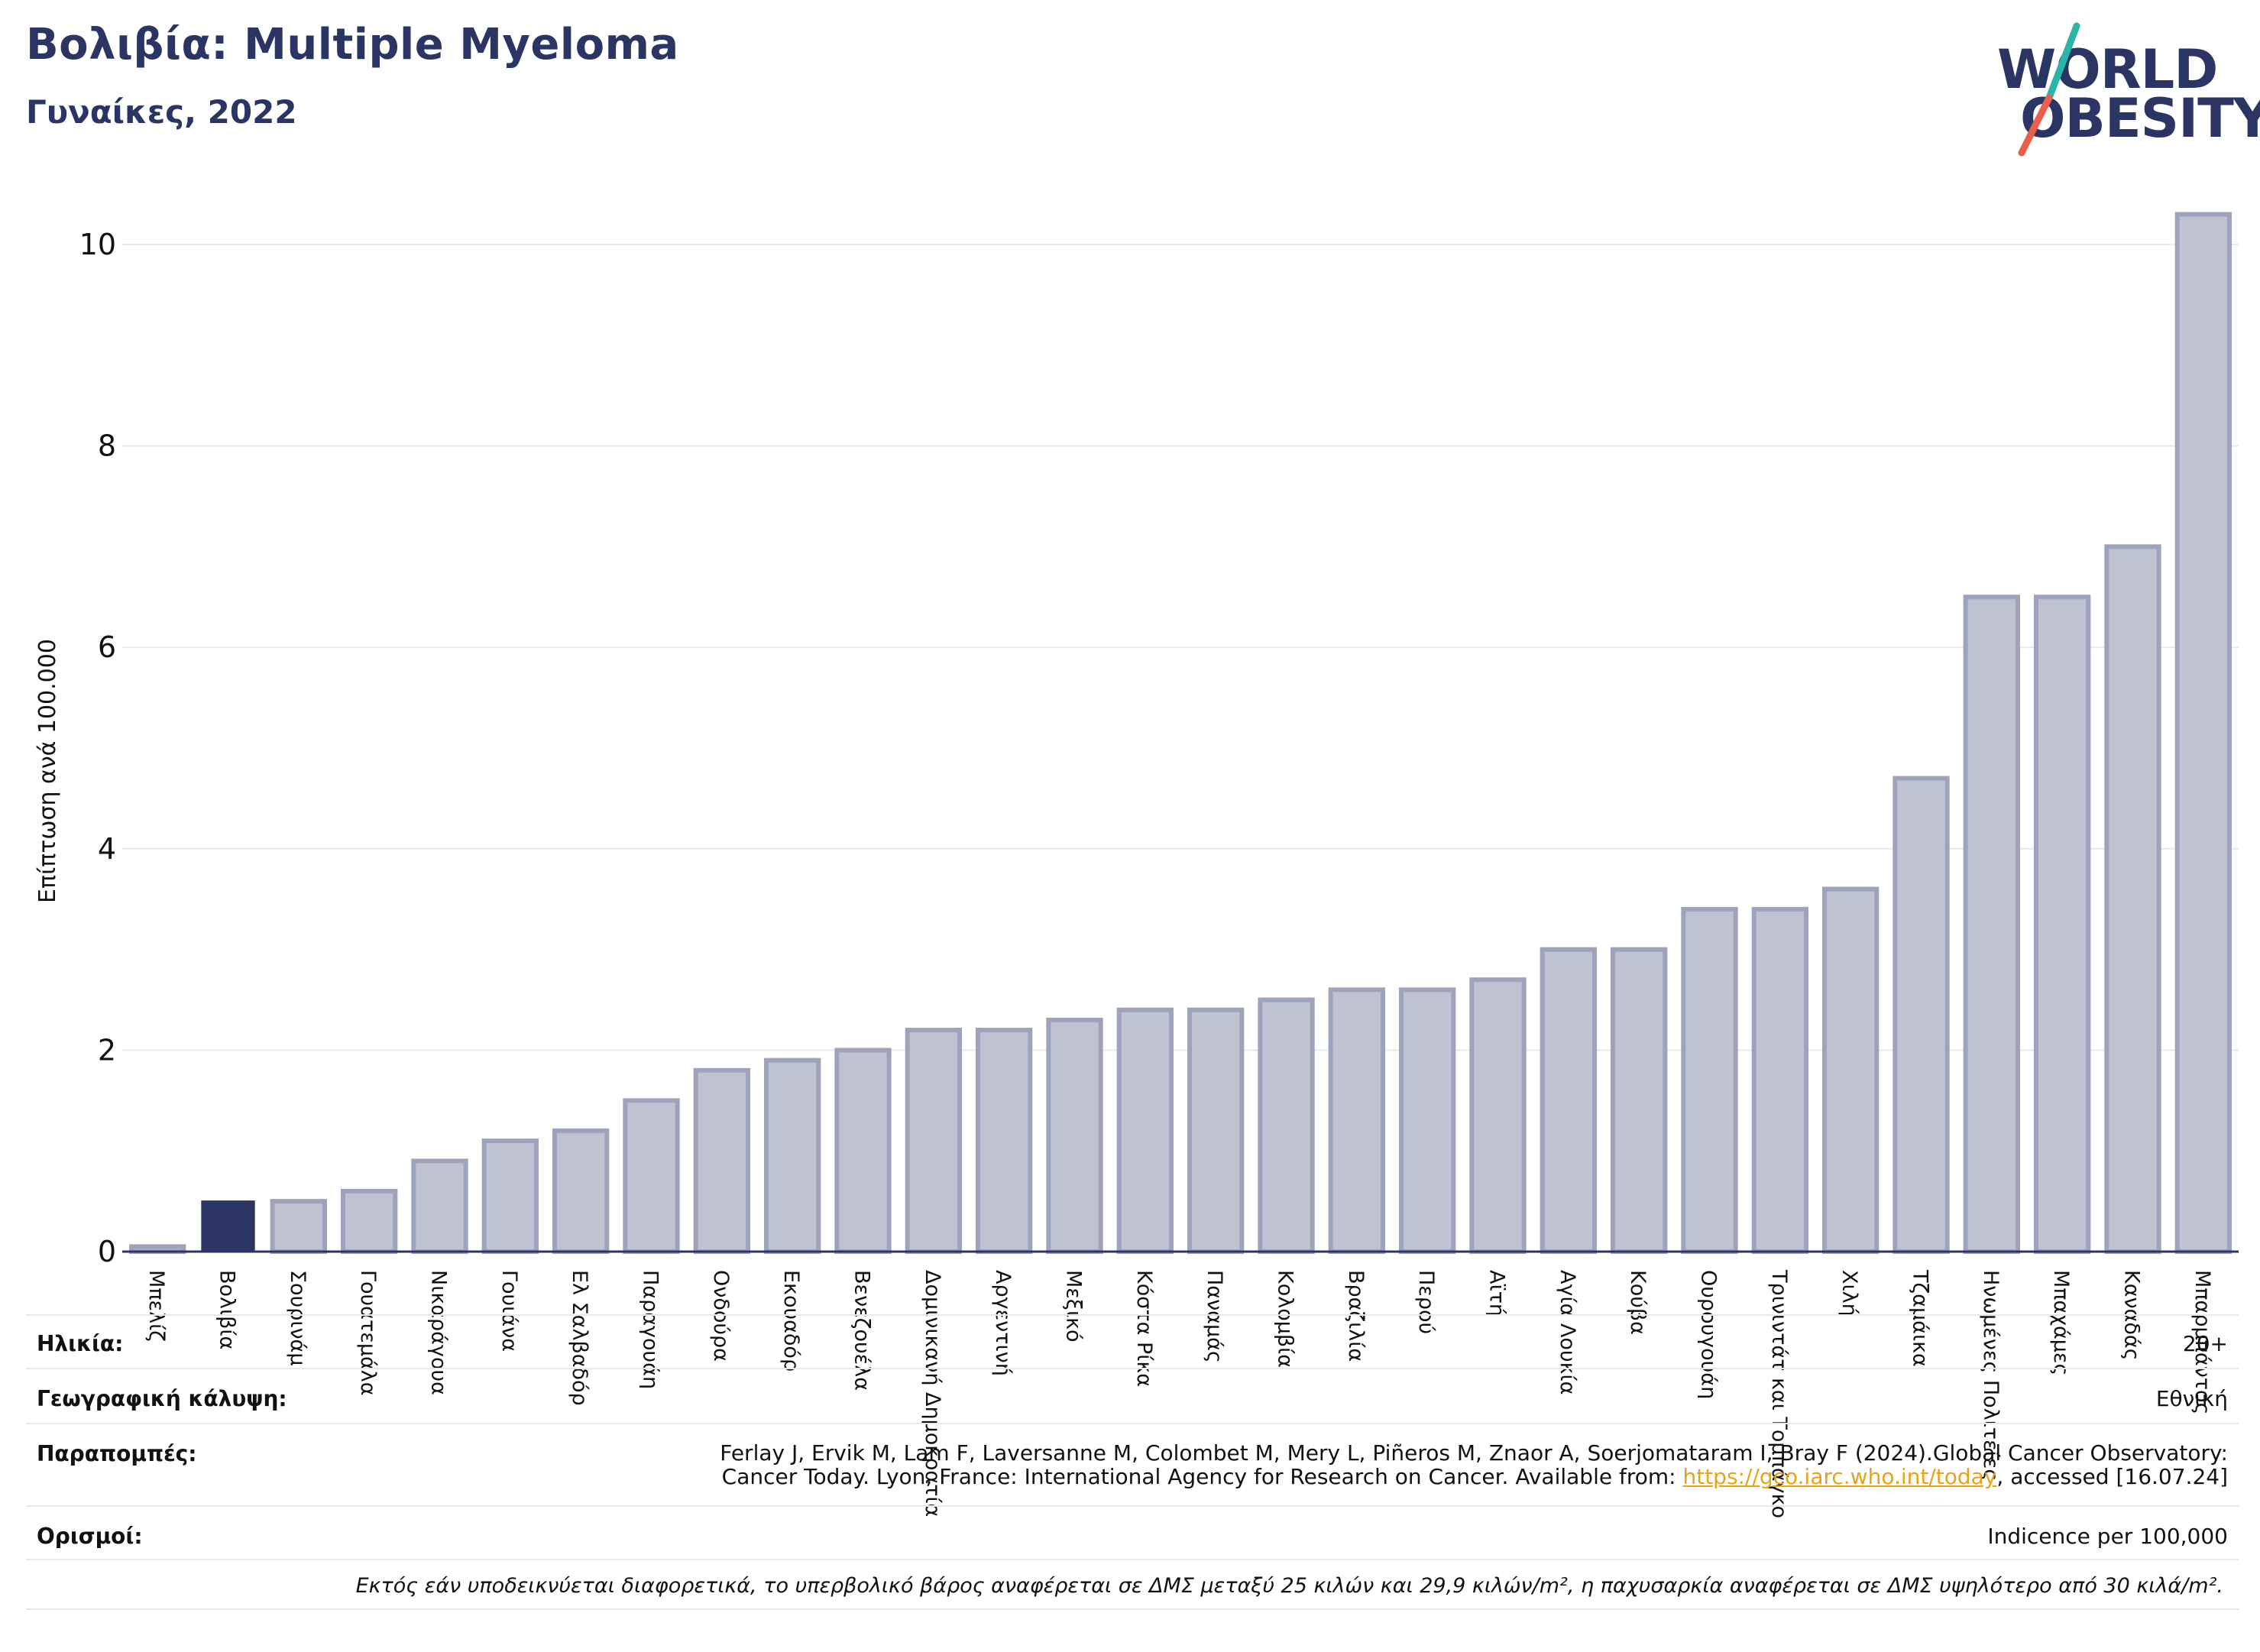  Describe the element at coordinates (1285, 1319) in the screenshot. I see `x-tick-label: Κολομβία` at that location.